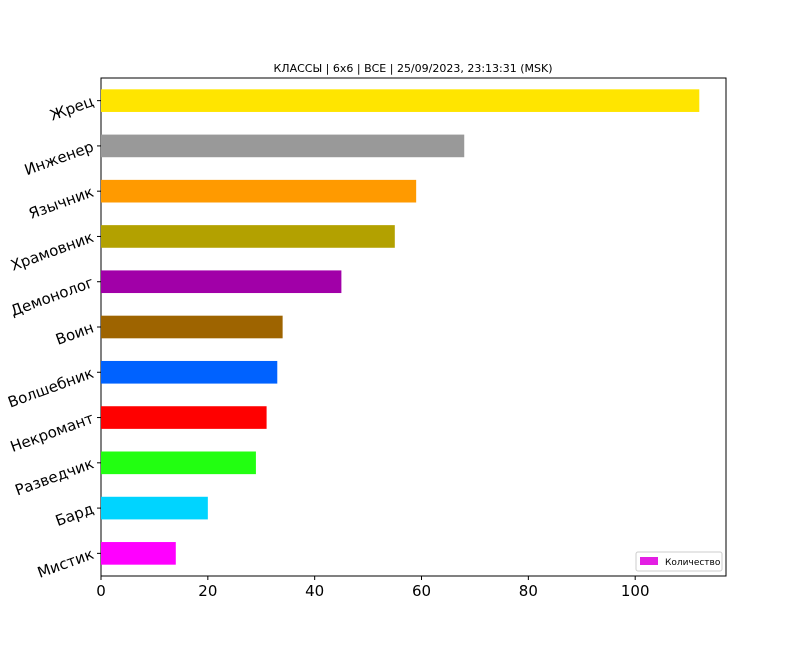  Describe the element at coordinates (52, 296) in the screenshot. I see `y-tick-label: Демонолог` at that location.